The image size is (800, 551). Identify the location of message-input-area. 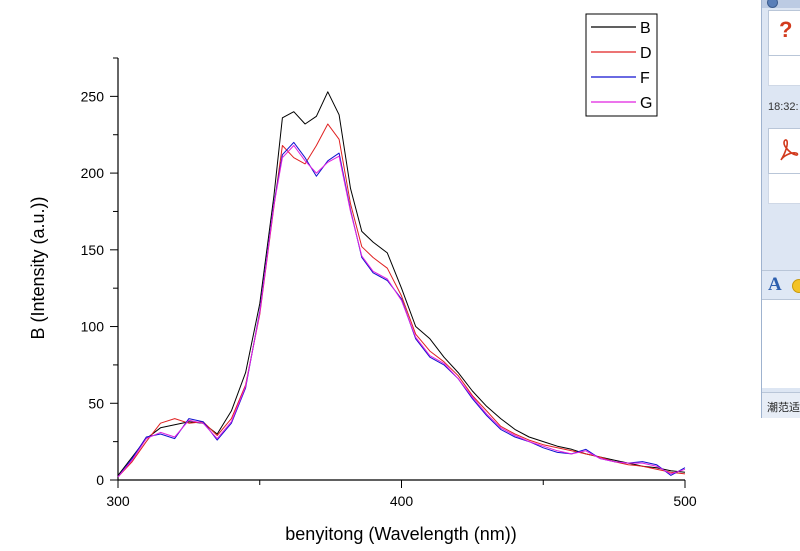
(781, 344).